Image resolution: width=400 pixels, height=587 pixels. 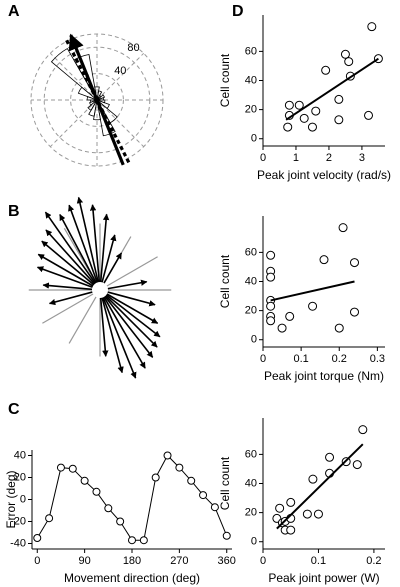 I want to click on x-tick-label: 0.2, so click(x=373, y=561).